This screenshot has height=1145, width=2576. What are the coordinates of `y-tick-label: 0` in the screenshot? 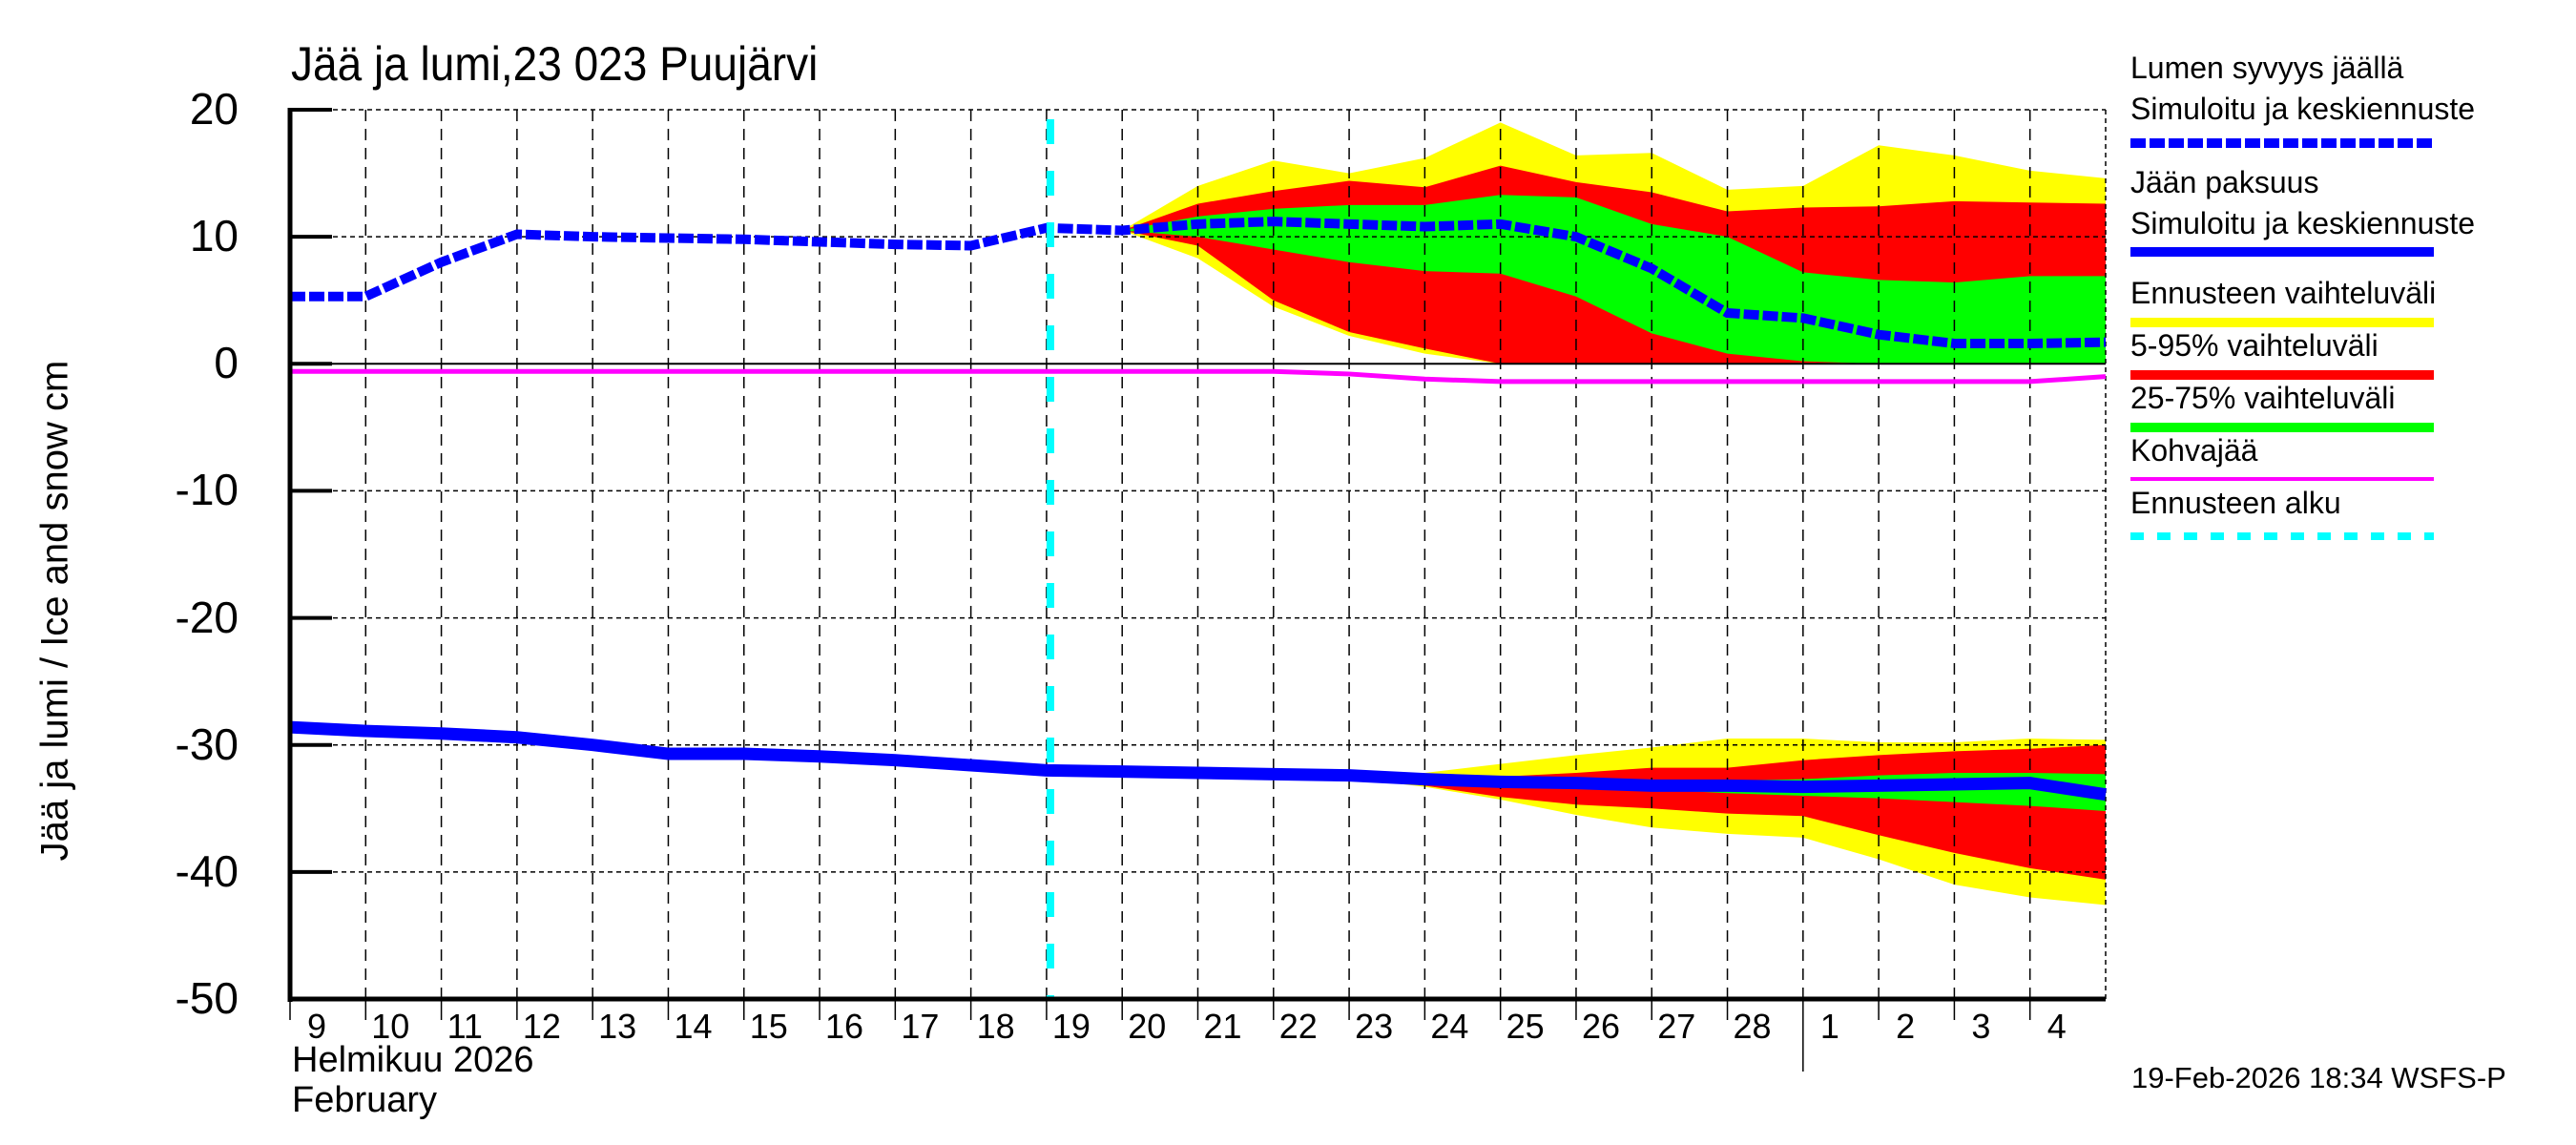 It's located at (226, 363).